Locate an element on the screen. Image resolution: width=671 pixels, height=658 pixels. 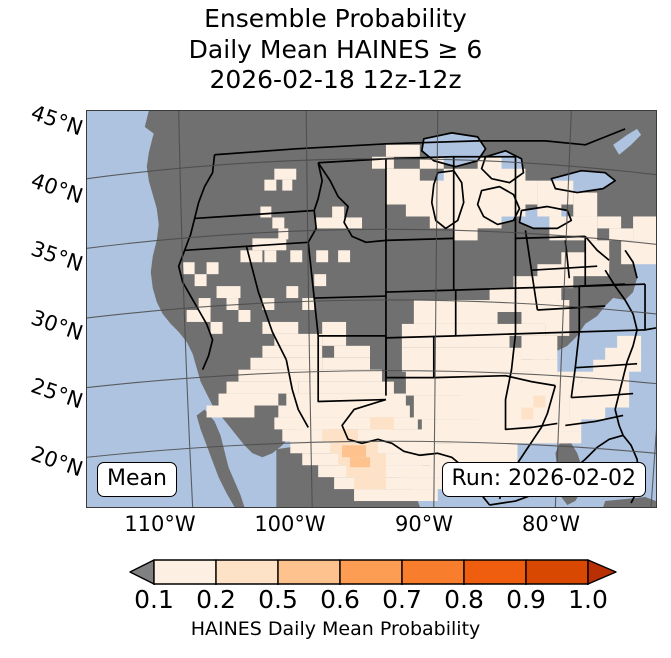
colorbar is located at coordinates (373, 572).